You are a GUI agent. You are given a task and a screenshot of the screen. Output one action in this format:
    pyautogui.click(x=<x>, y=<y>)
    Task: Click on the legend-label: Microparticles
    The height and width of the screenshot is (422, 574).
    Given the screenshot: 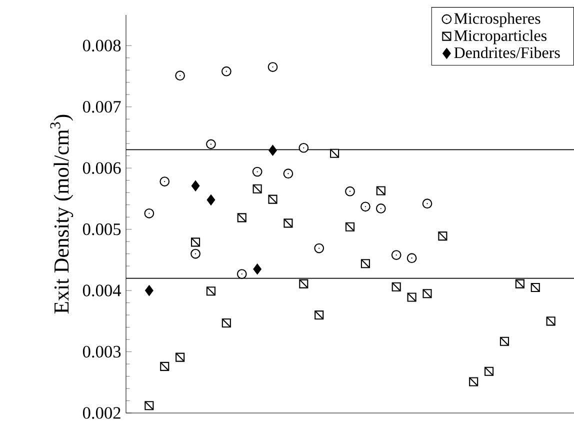 What is the action you would take?
    pyautogui.click(x=500, y=37)
    